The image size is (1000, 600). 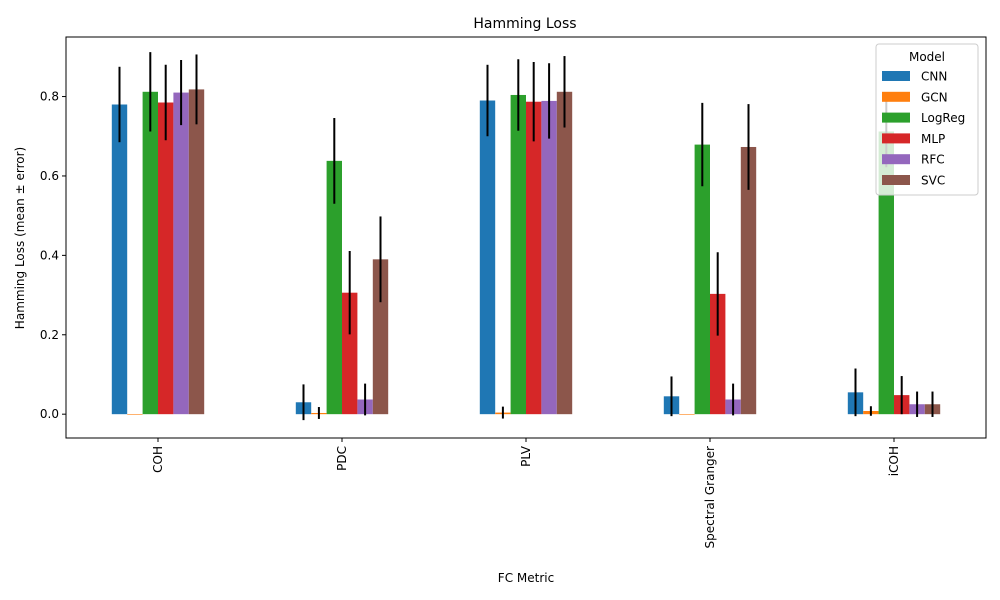 I want to click on chart-title: Hamming Loss, so click(x=524, y=24).